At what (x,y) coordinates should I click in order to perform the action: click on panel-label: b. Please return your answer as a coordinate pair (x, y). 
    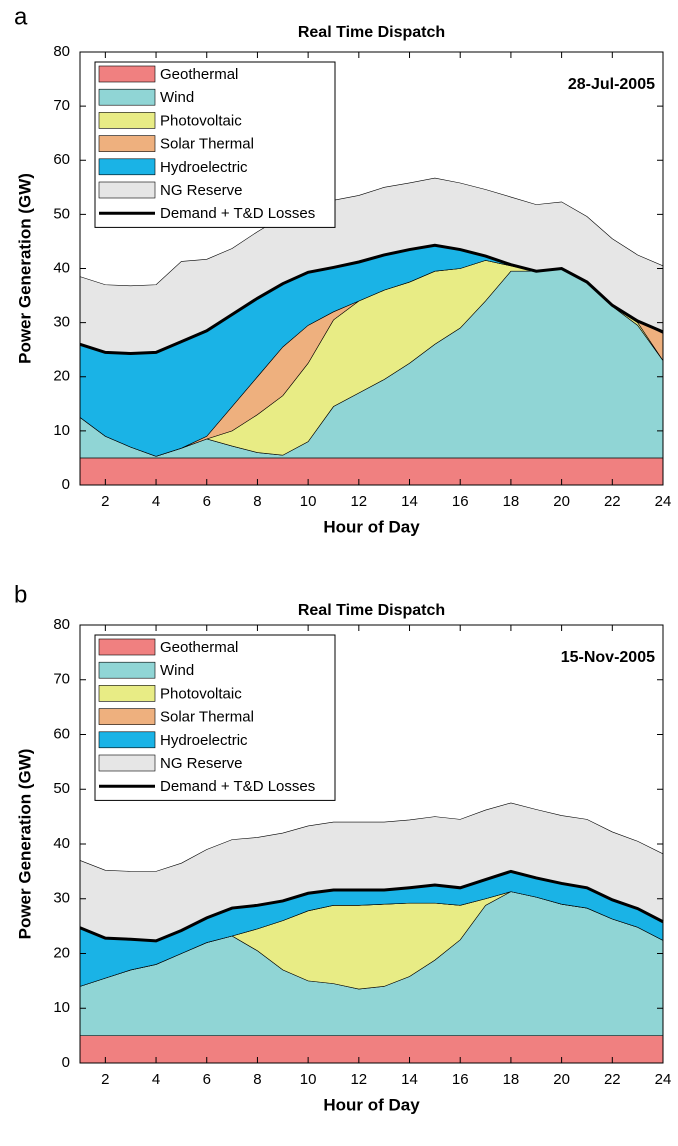
    Looking at the image, I should click on (20, 594).